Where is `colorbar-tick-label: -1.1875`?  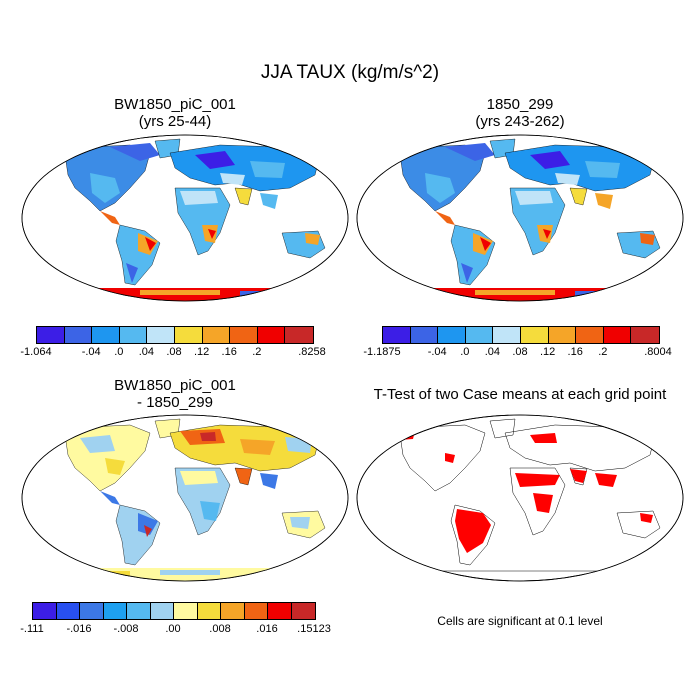 colorbar-tick-label: -1.1875 is located at coordinates (382, 352).